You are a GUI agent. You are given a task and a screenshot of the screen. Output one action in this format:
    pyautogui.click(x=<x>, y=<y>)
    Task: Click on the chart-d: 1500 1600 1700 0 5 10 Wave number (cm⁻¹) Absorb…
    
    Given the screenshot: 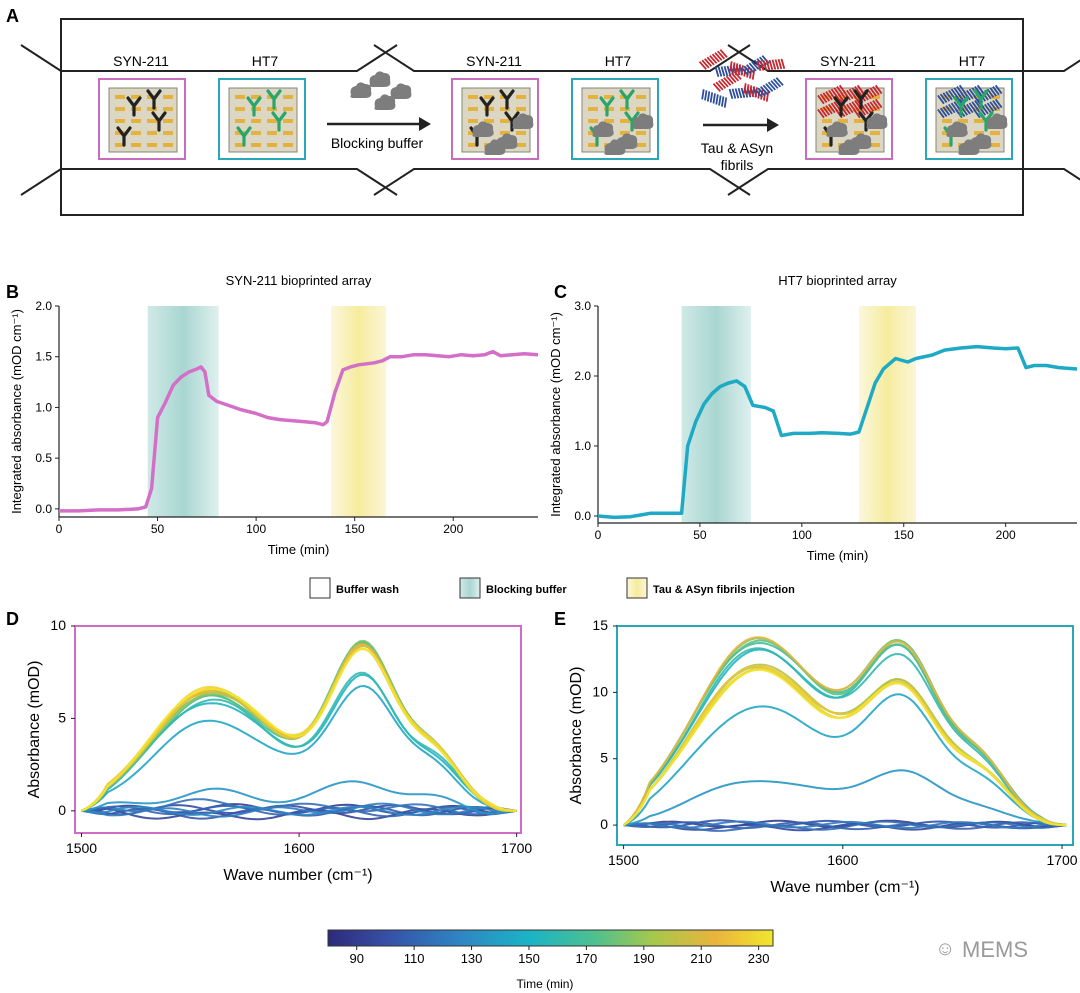 What is the action you would take?
    pyautogui.click(x=279, y=750)
    